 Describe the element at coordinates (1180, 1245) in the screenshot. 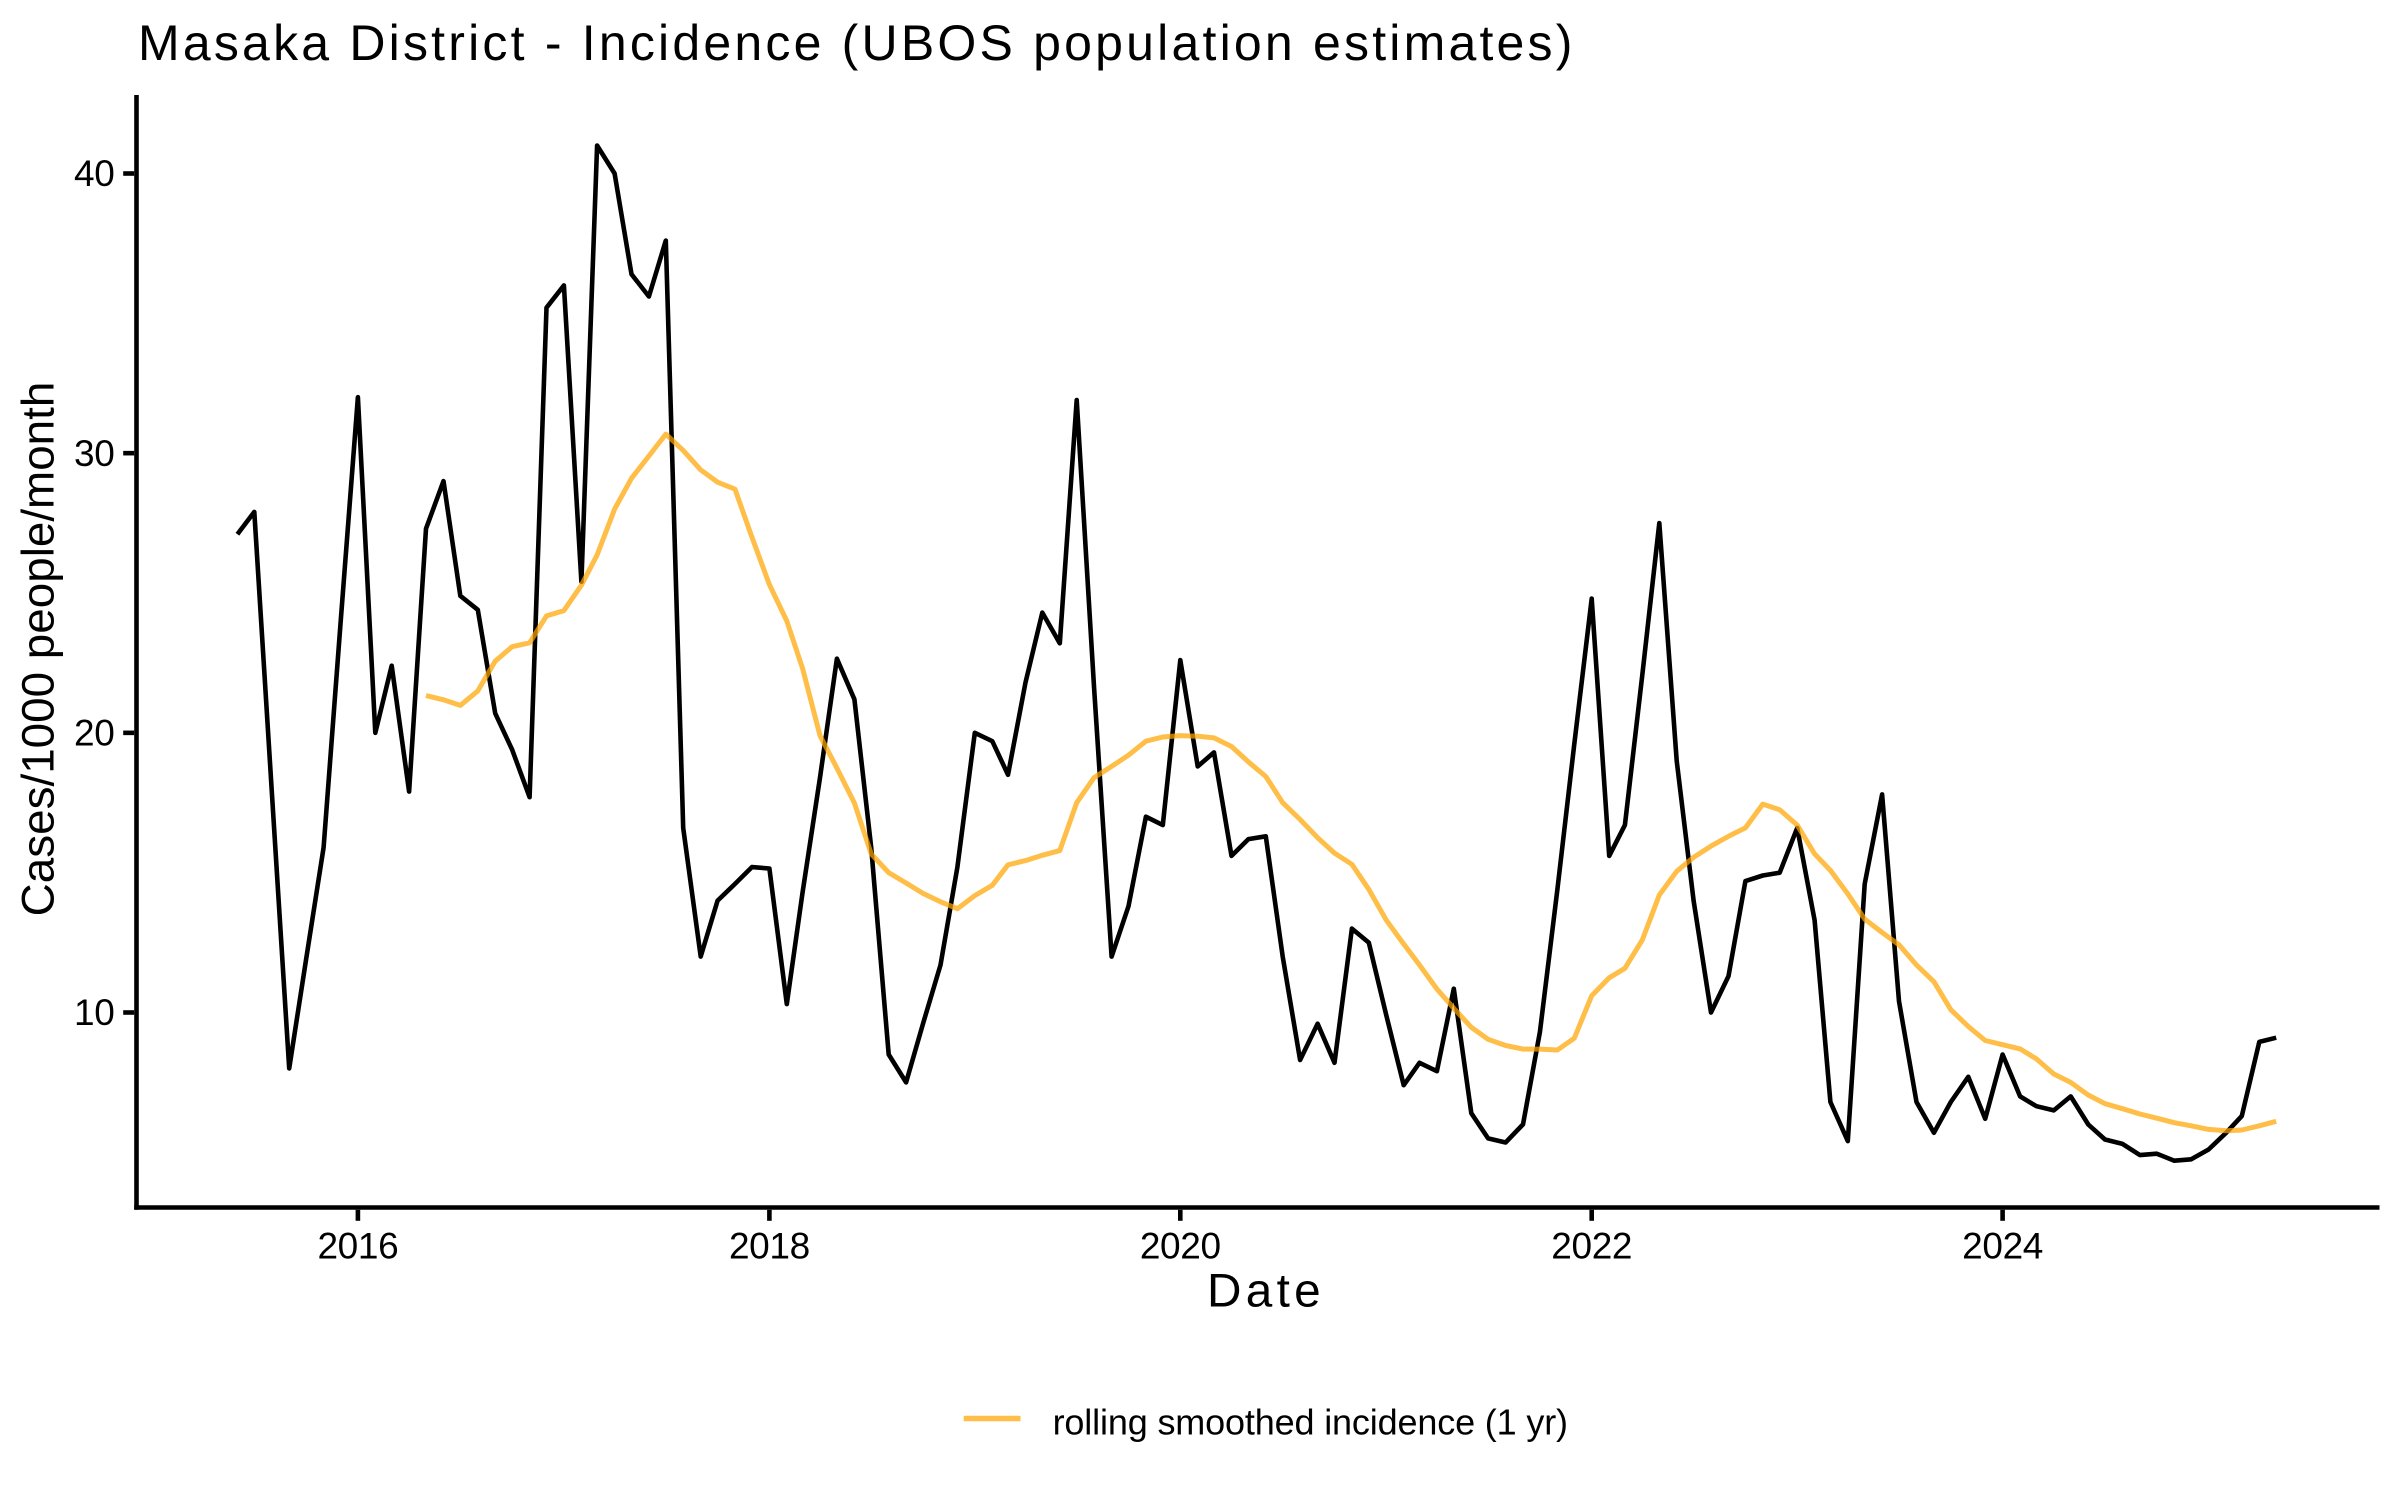

I see `svg-text: 2020` at that location.